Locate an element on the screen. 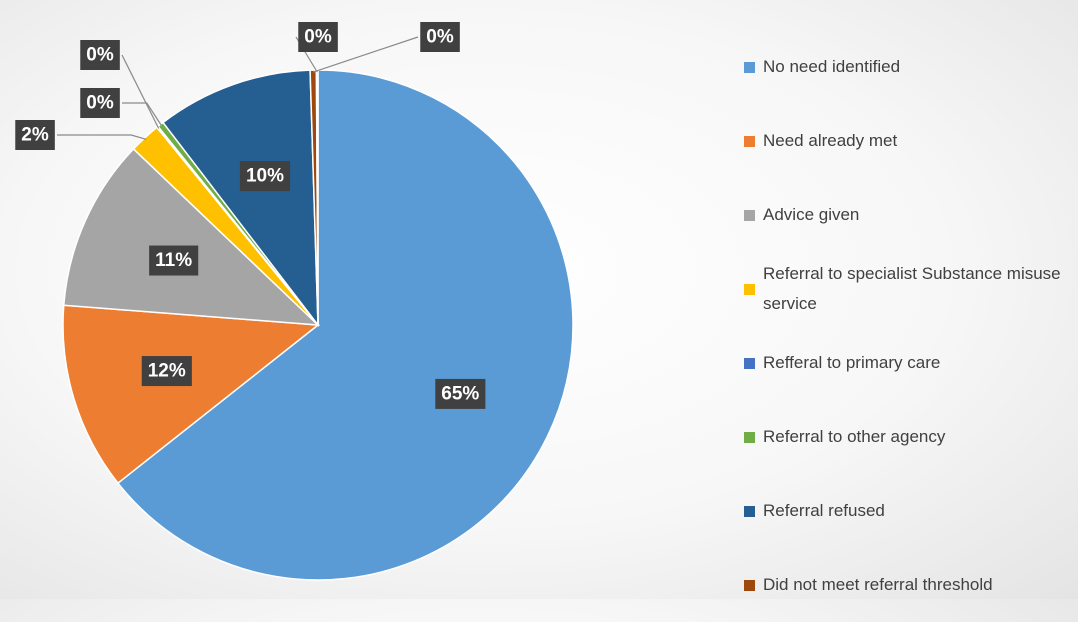 The image size is (1078, 622). data-label: 65% is located at coordinates (460, 393).